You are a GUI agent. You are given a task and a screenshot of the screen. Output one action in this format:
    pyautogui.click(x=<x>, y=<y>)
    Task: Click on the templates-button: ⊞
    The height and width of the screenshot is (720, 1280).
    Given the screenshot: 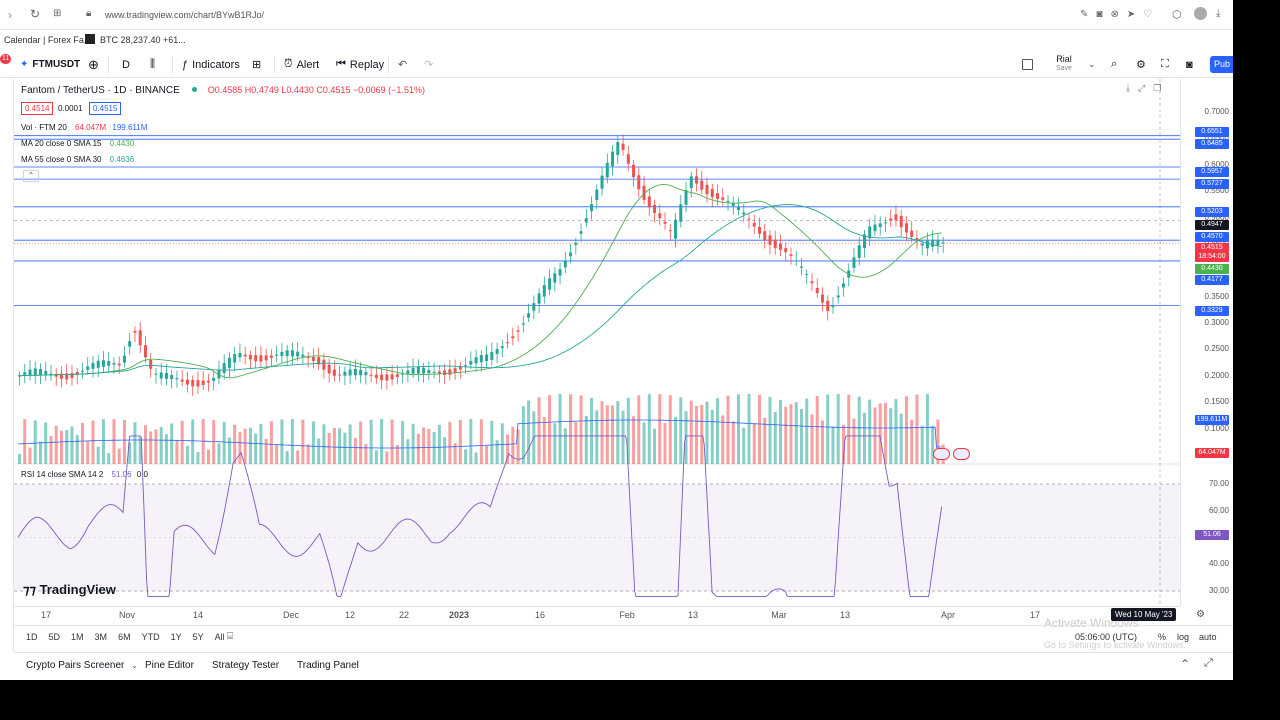 What is the action you would take?
    pyautogui.click(x=256, y=64)
    